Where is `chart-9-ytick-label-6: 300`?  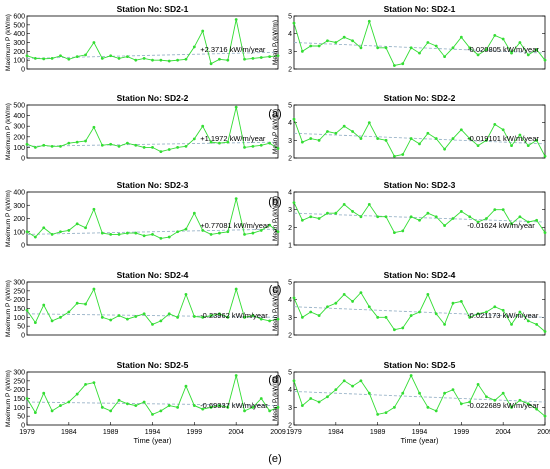
chart-9-ytick-label-6: 300 is located at coordinates (19, 373).